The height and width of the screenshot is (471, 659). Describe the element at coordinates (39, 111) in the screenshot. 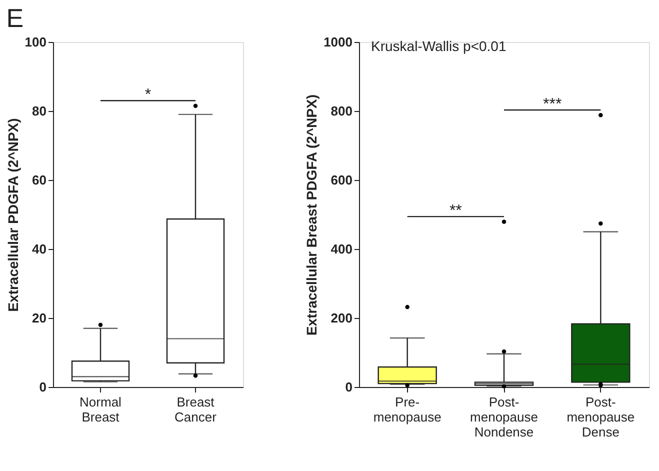

I see `y-tick-label: 80` at that location.